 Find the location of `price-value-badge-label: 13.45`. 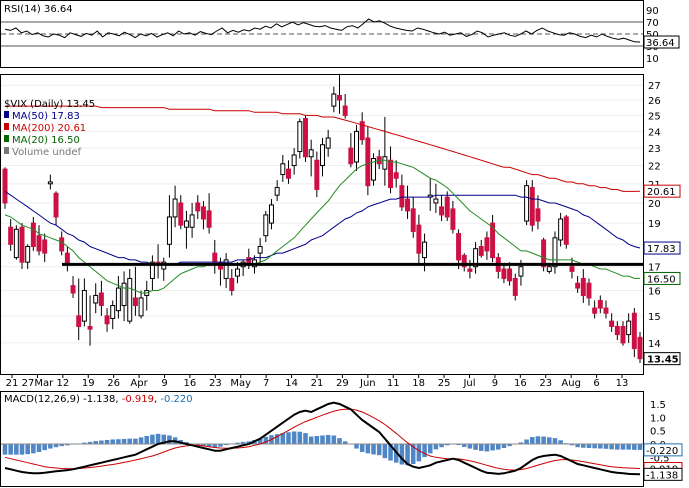

price-value-badge-label: 13.45 is located at coordinates (663, 360).